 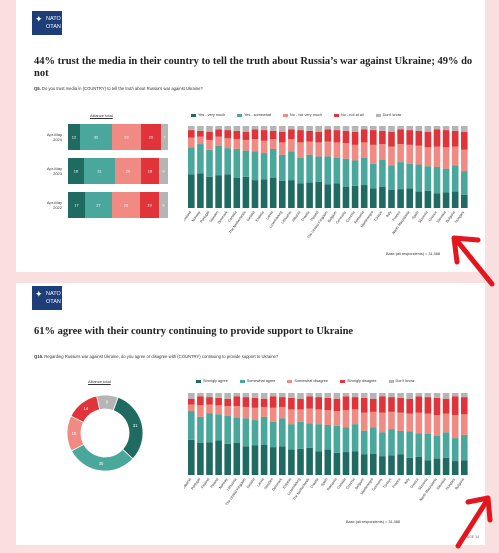 What do you see at coordinates (401, 381) in the screenshot?
I see `legend-item-don-t-know: Don't know` at bounding box center [401, 381].